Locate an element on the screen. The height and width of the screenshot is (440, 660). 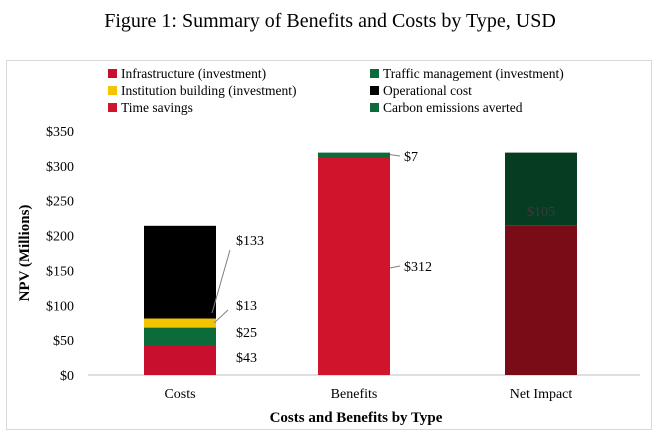
y-tick-label: $100 is located at coordinates (60, 306).